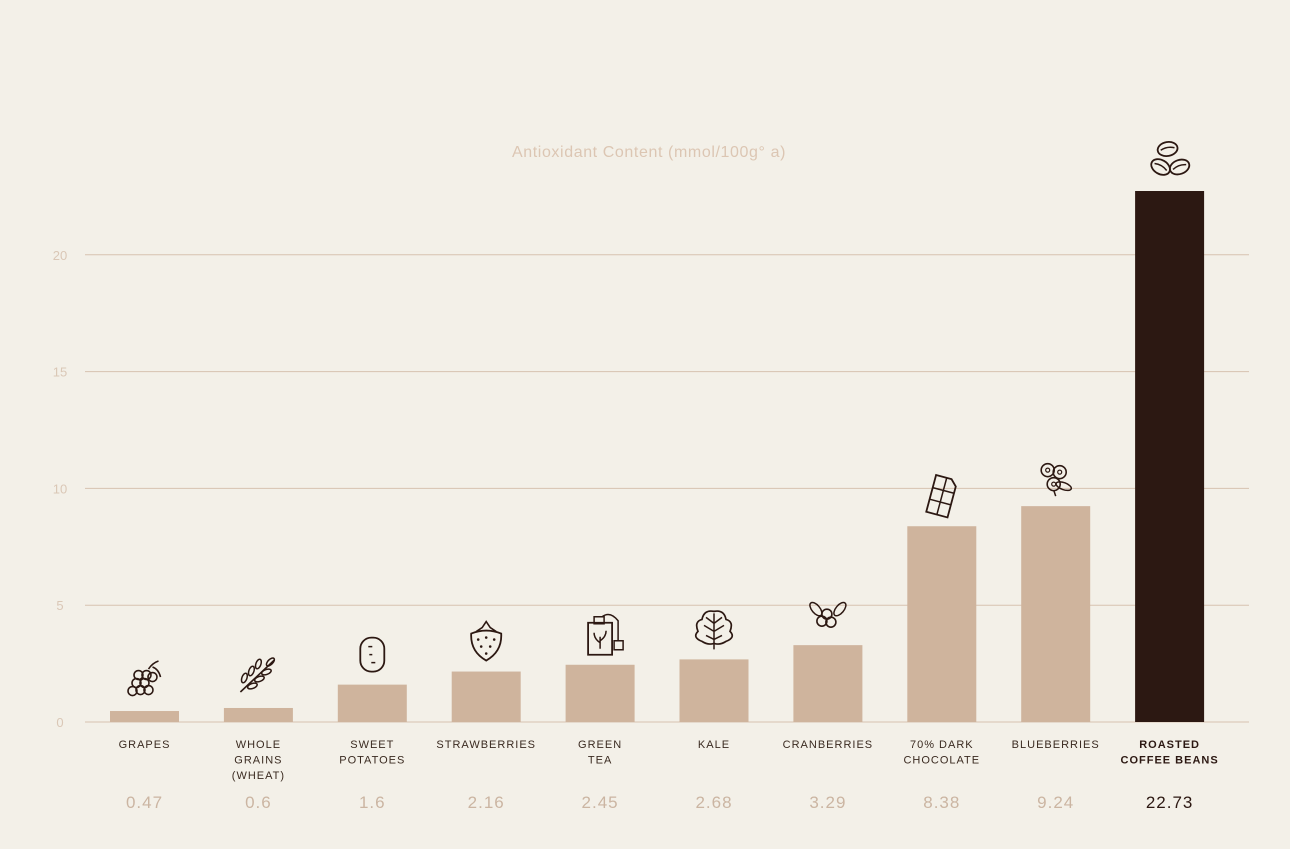  I want to click on cranberries-icon, so click(828, 614).